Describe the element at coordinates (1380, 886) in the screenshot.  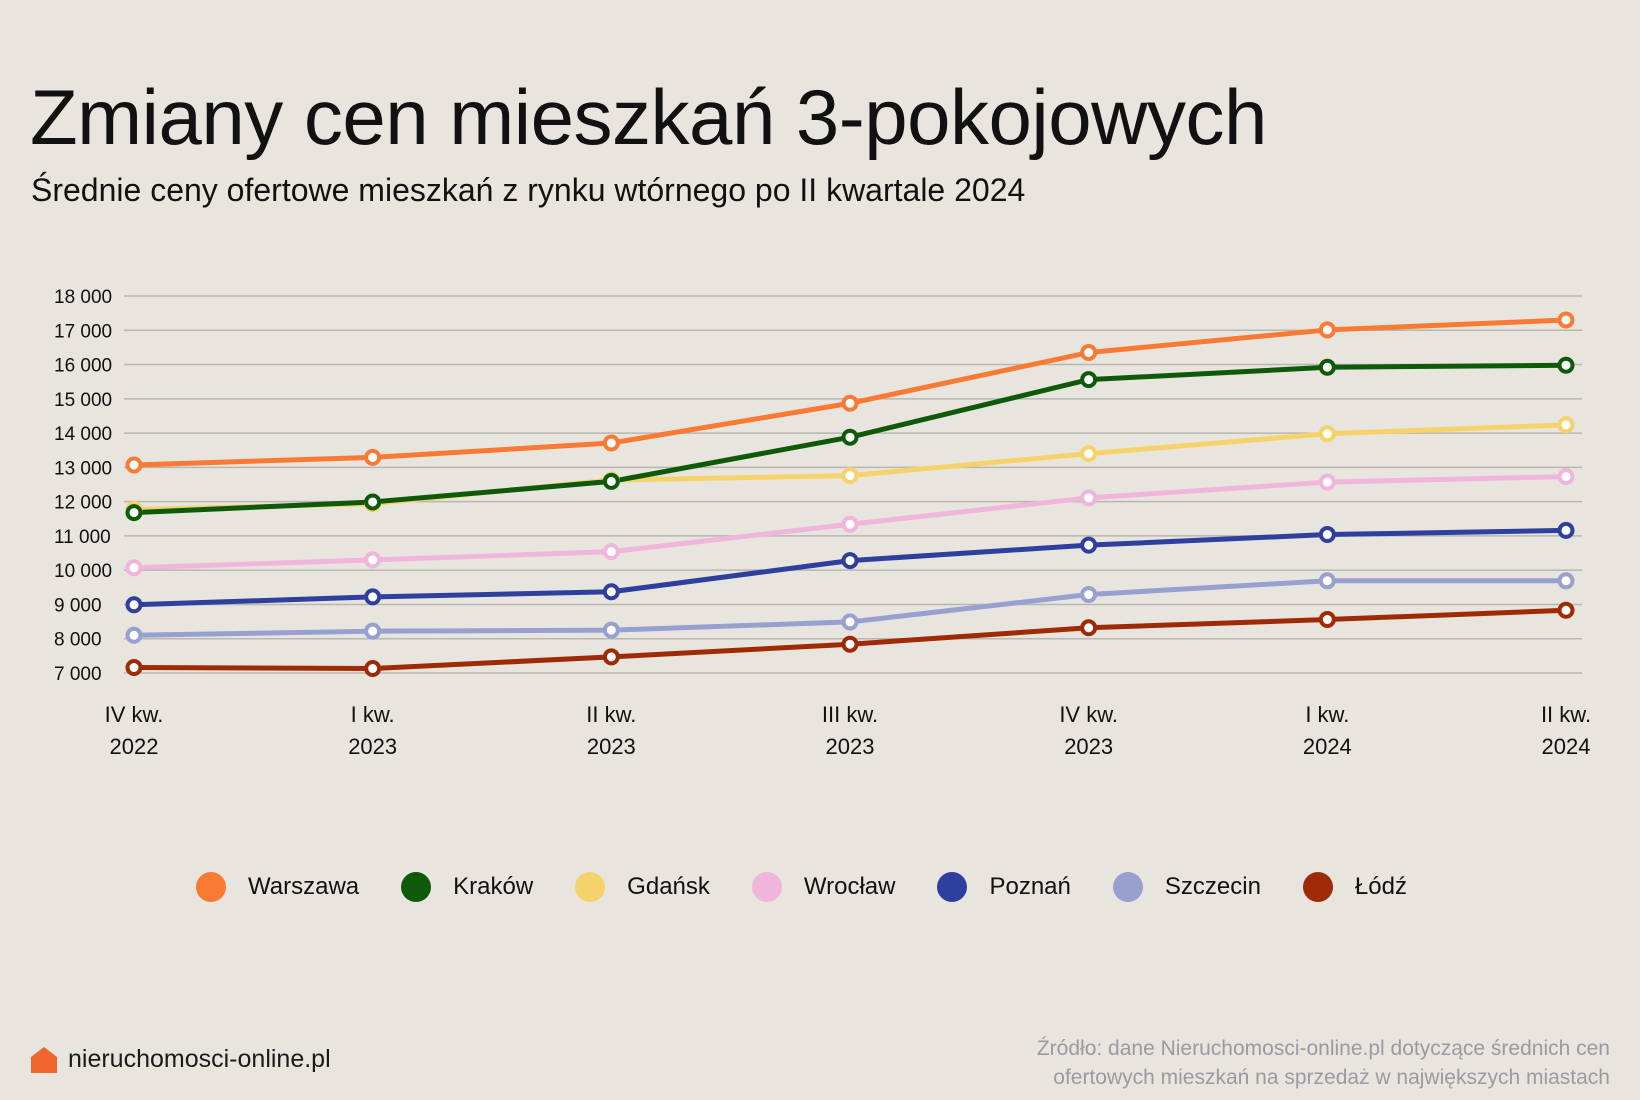
I see `legend-label: Łódź` at that location.